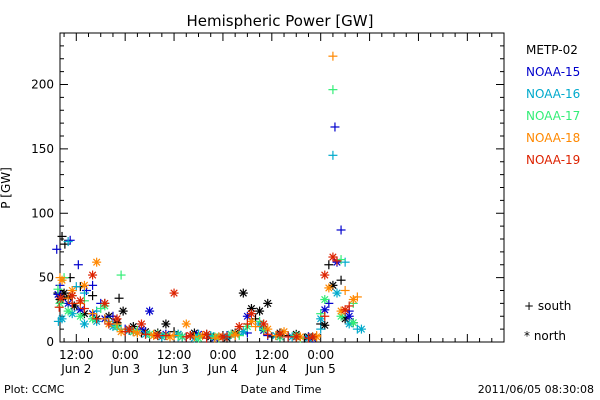 This screenshot has width=600, height=400. What do you see at coordinates (6, 188) in the screenshot?
I see `y-axis-label: P [GW]` at bounding box center [6, 188].